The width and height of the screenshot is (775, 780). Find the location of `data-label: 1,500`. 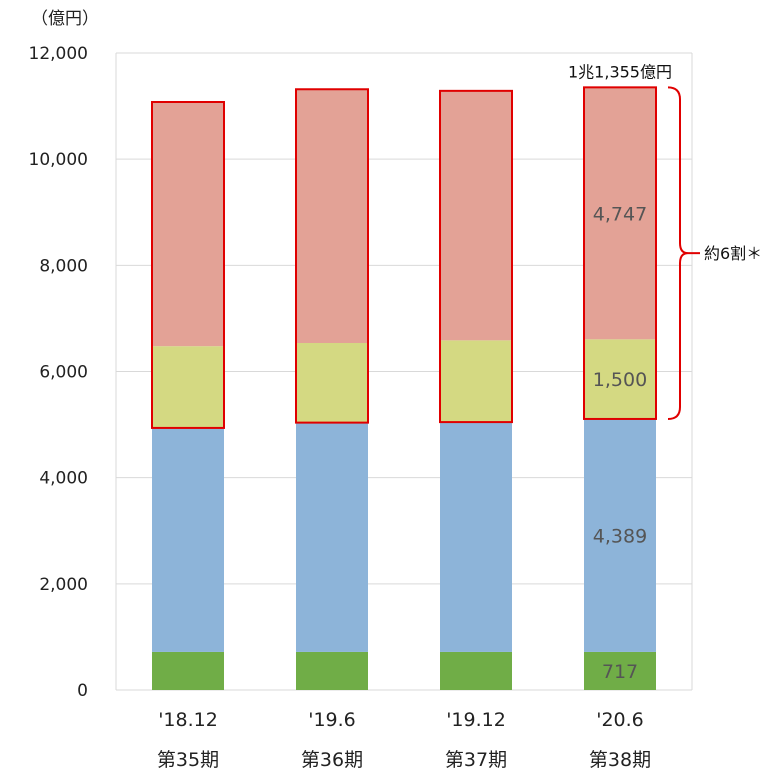

data-label: 1,500 is located at coordinates (620, 380).